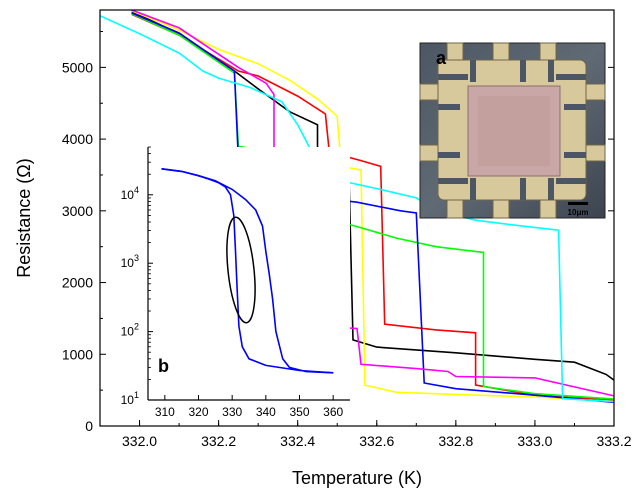 The image size is (642, 494). I want to click on y-axis-label: Resistance (Ω), so click(24, 218).